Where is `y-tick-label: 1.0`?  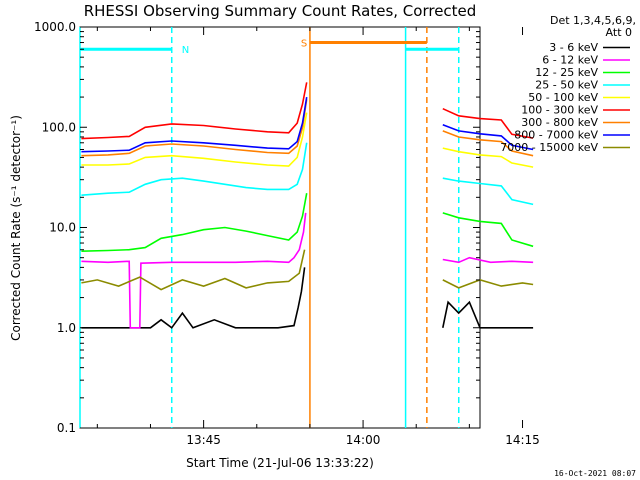
y-tick-label: 1.0 is located at coordinates (66, 328).